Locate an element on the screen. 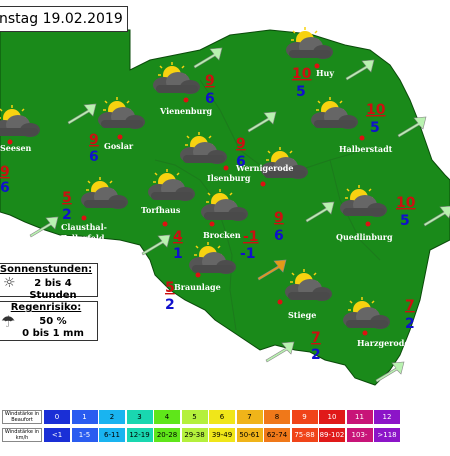 The height and width of the screenshot is (456, 450). town-label: Brocken is located at coordinates (222, 235).